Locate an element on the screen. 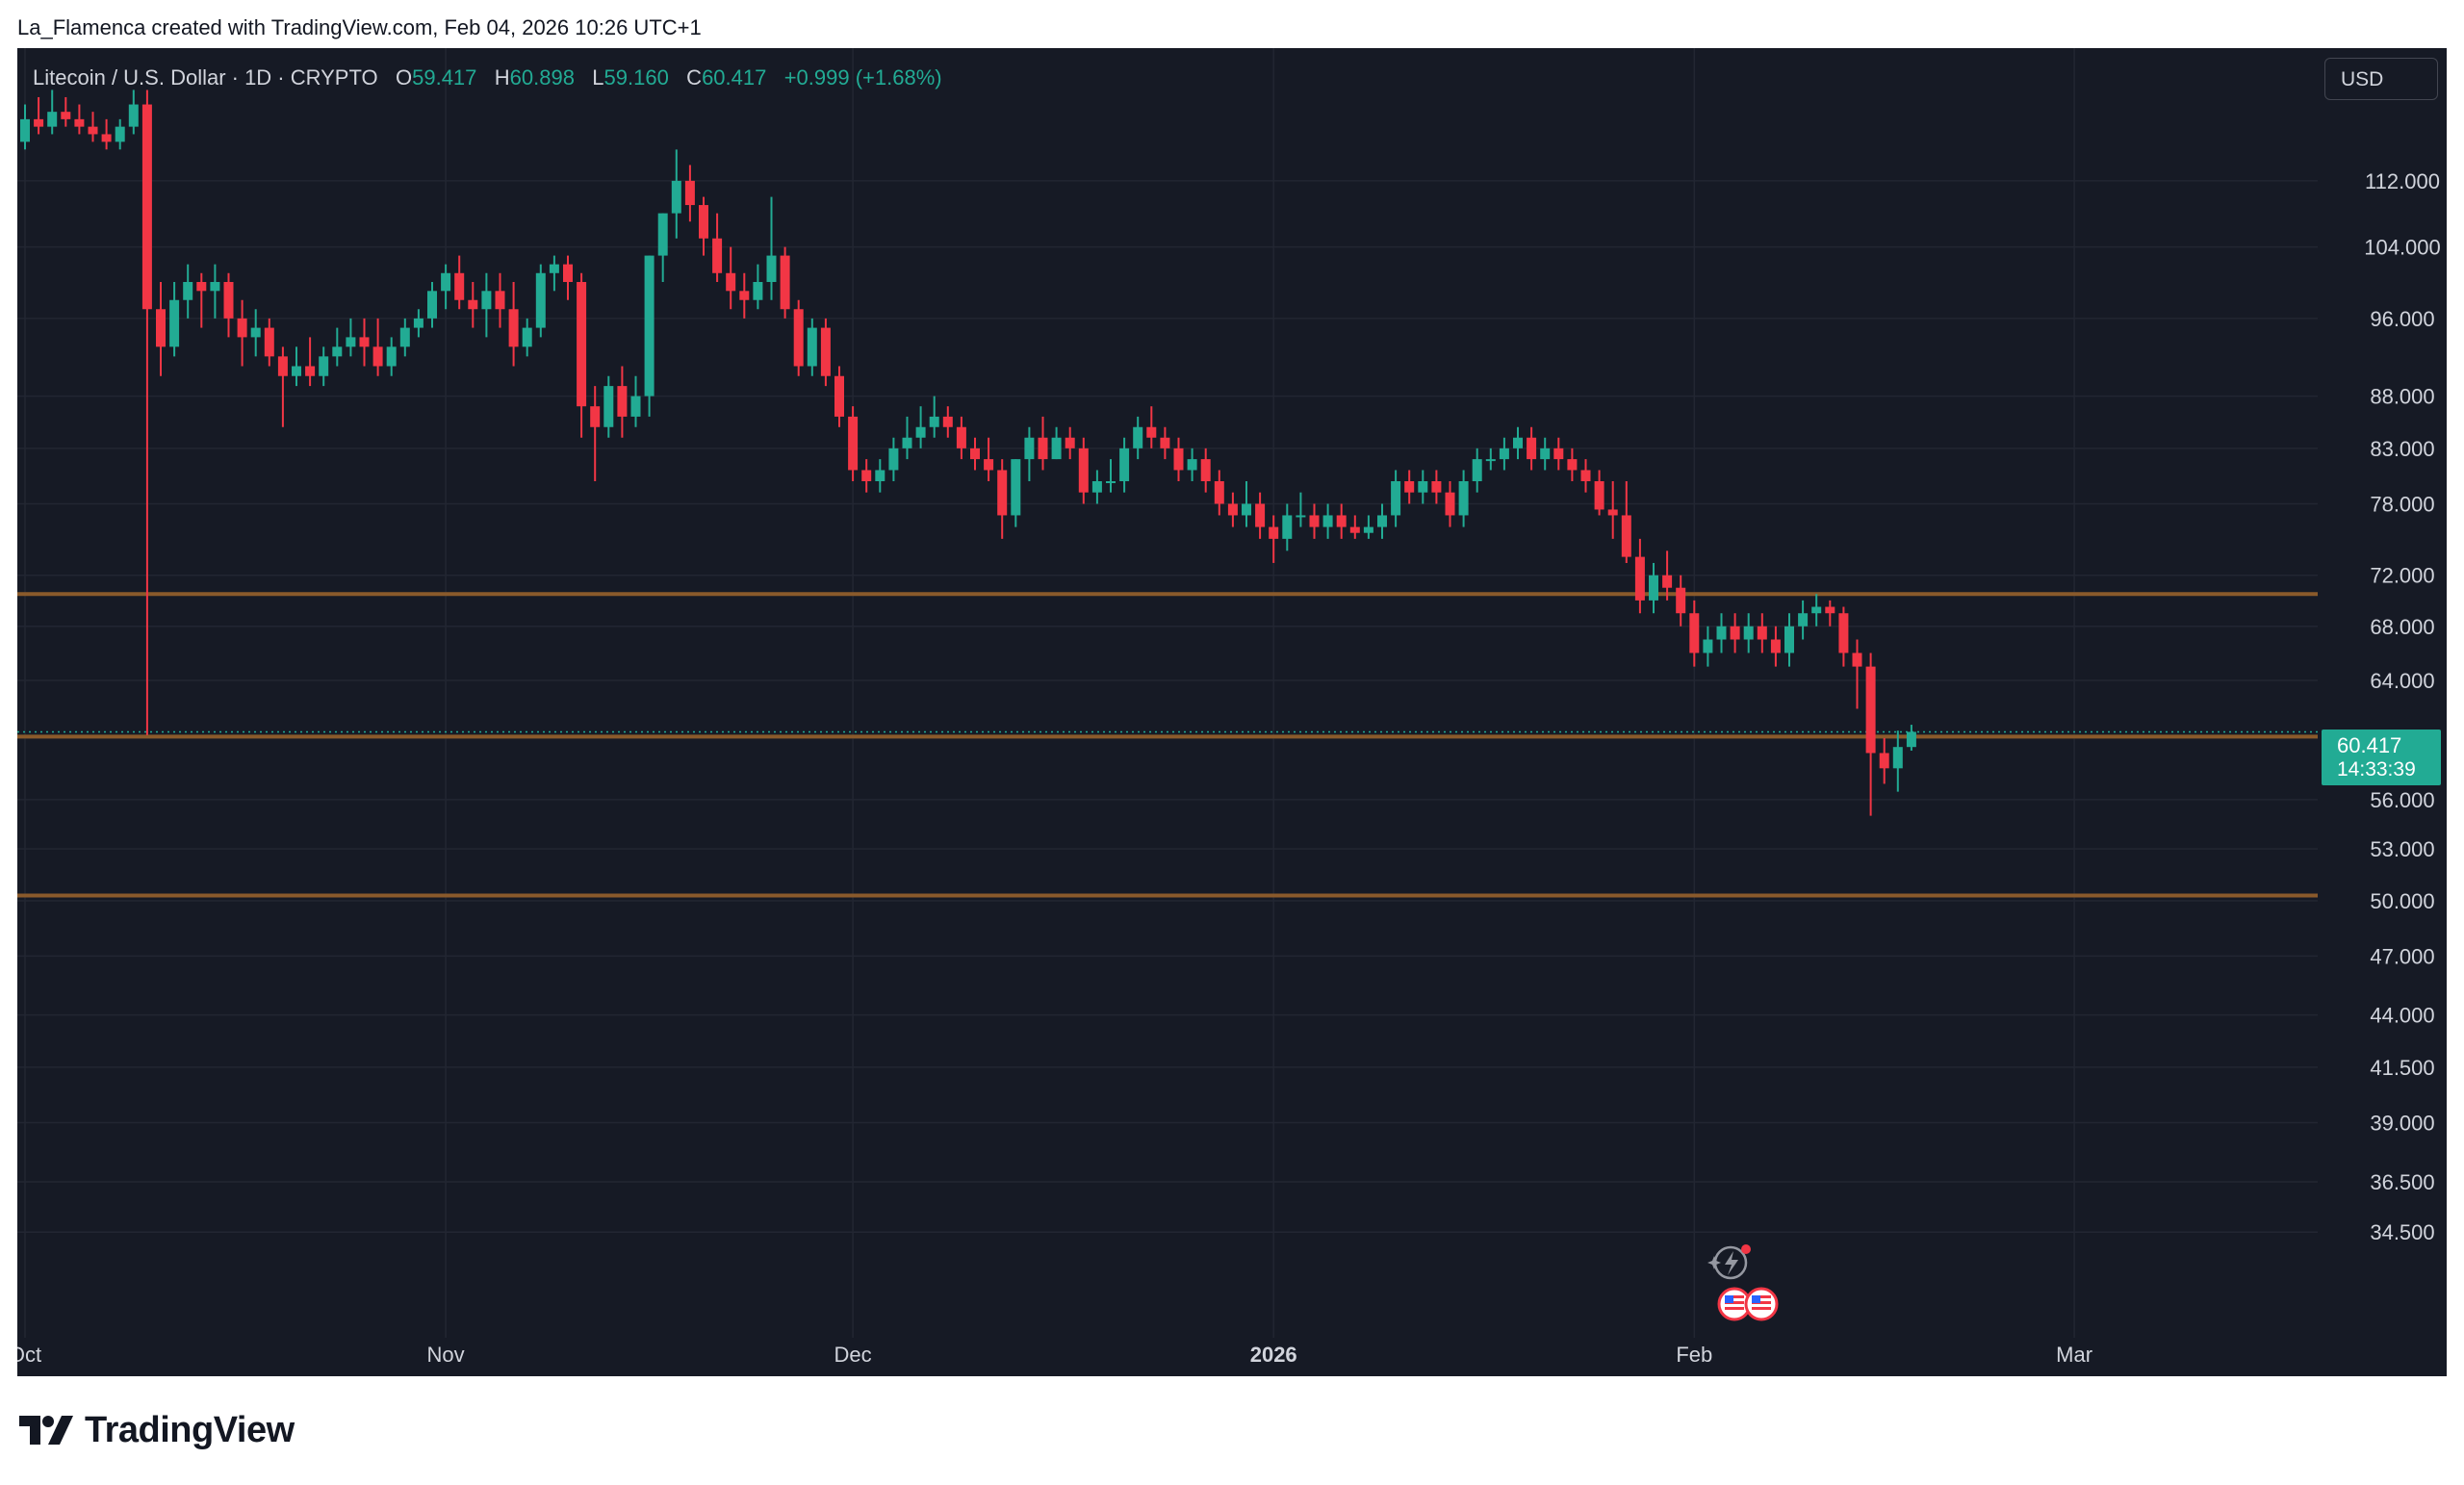 The width and height of the screenshot is (2464, 1485). tradingview-logo: TradingView is located at coordinates (157, 1430).